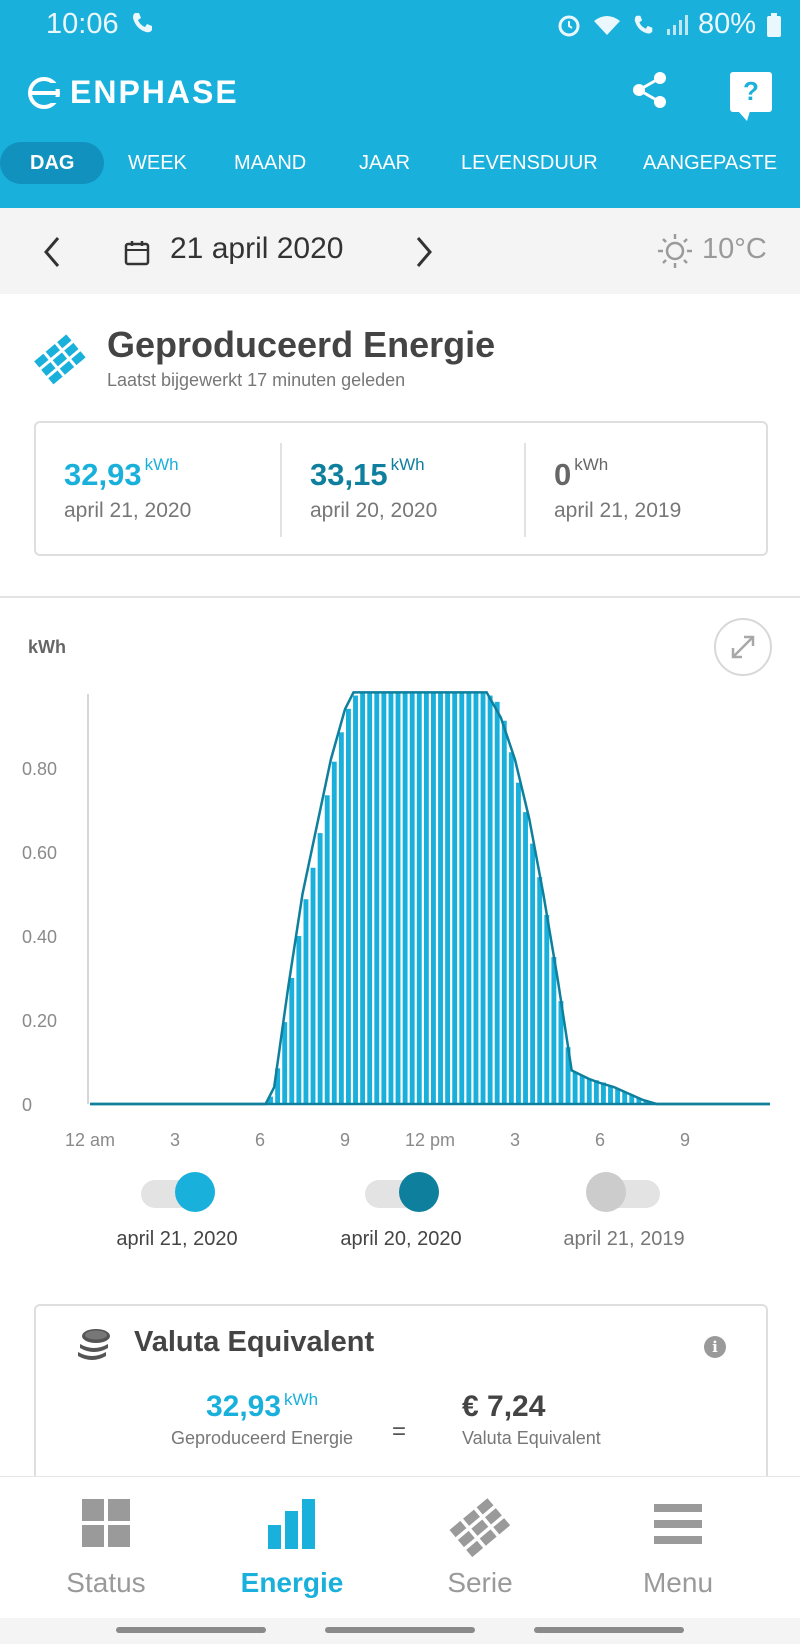 This screenshot has width=800, height=1644. Describe the element at coordinates (143, 25) in the screenshot. I see `wifi-call-icon` at that location.